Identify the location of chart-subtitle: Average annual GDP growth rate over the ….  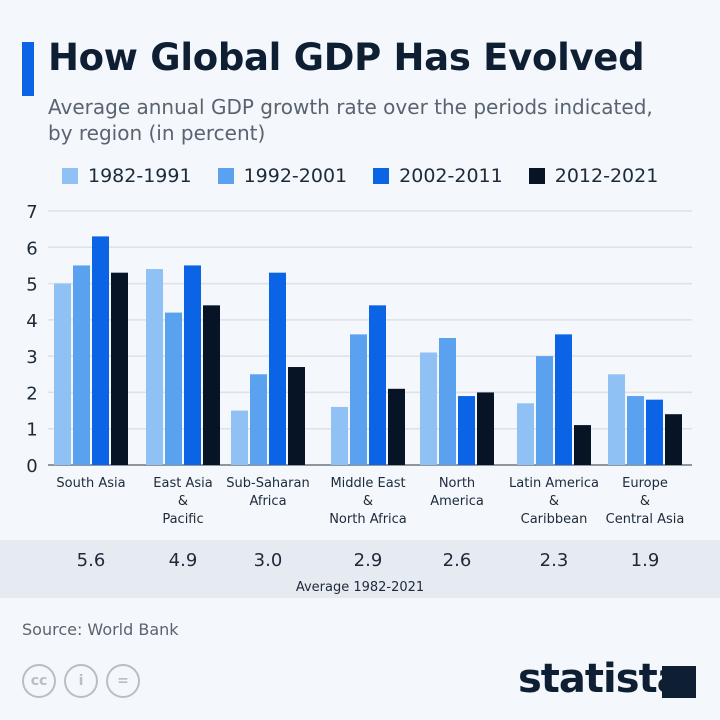
(350, 120).